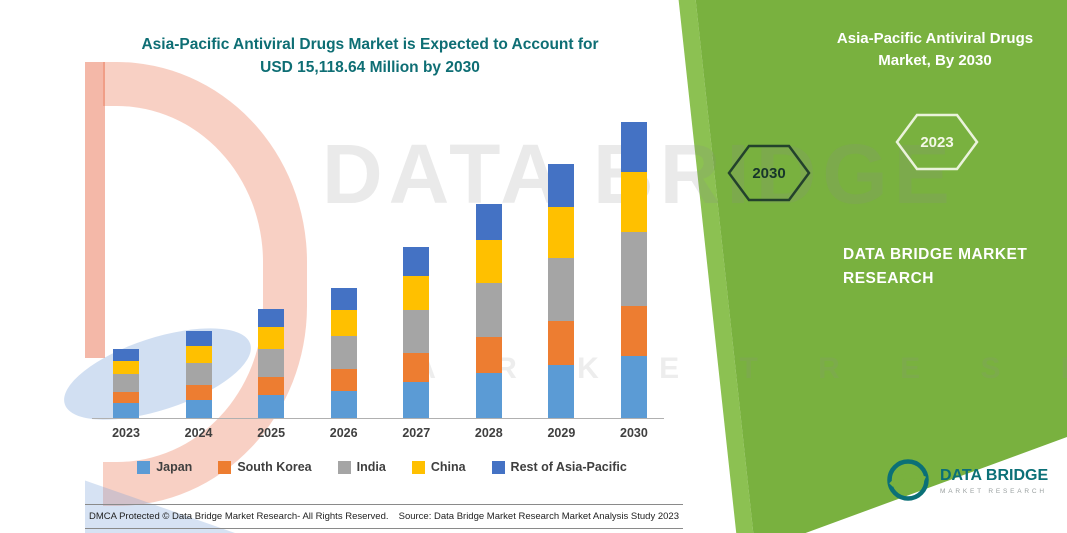 This screenshot has width=1067, height=533. Describe the element at coordinates (561, 391) in the screenshot. I see `segment-japan-2029` at that location.